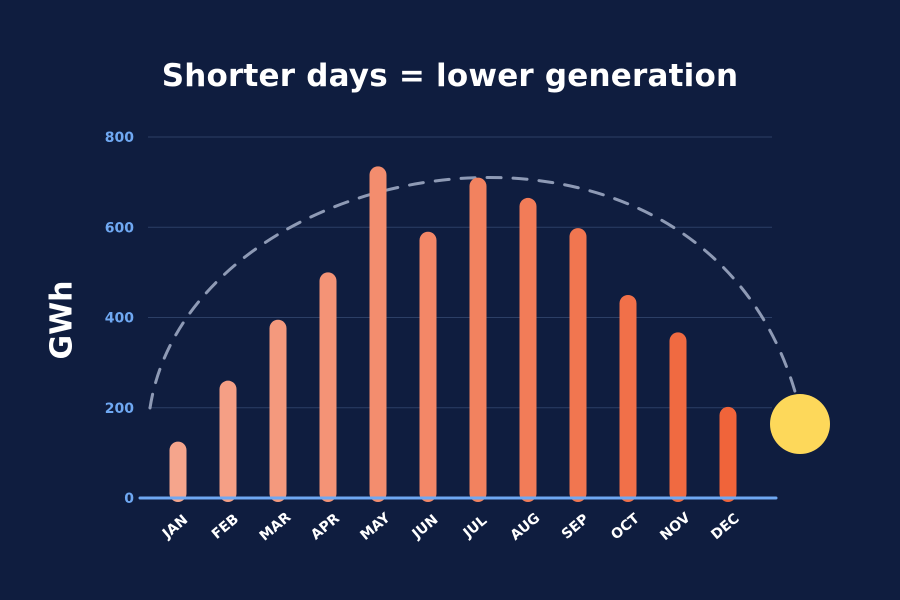  What do you see at coordinates (800, 424) in the screenshot?
I see `sun-icon` at bounding box center [800, 424].